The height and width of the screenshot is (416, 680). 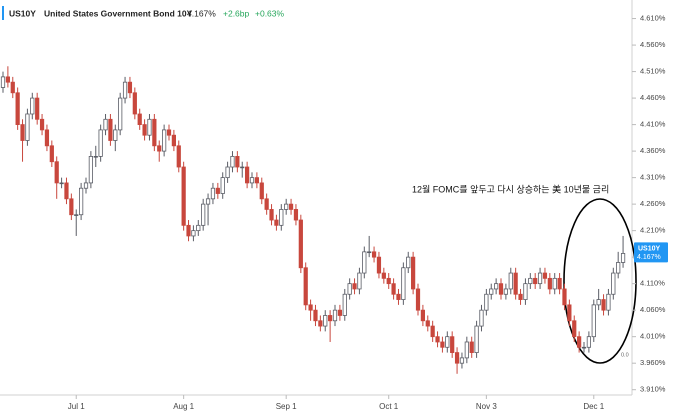 What do you see at coordinates (236, 13) in the screenshot?
I see `change-bp: +2.6bp` at bounding box center [236, 13].